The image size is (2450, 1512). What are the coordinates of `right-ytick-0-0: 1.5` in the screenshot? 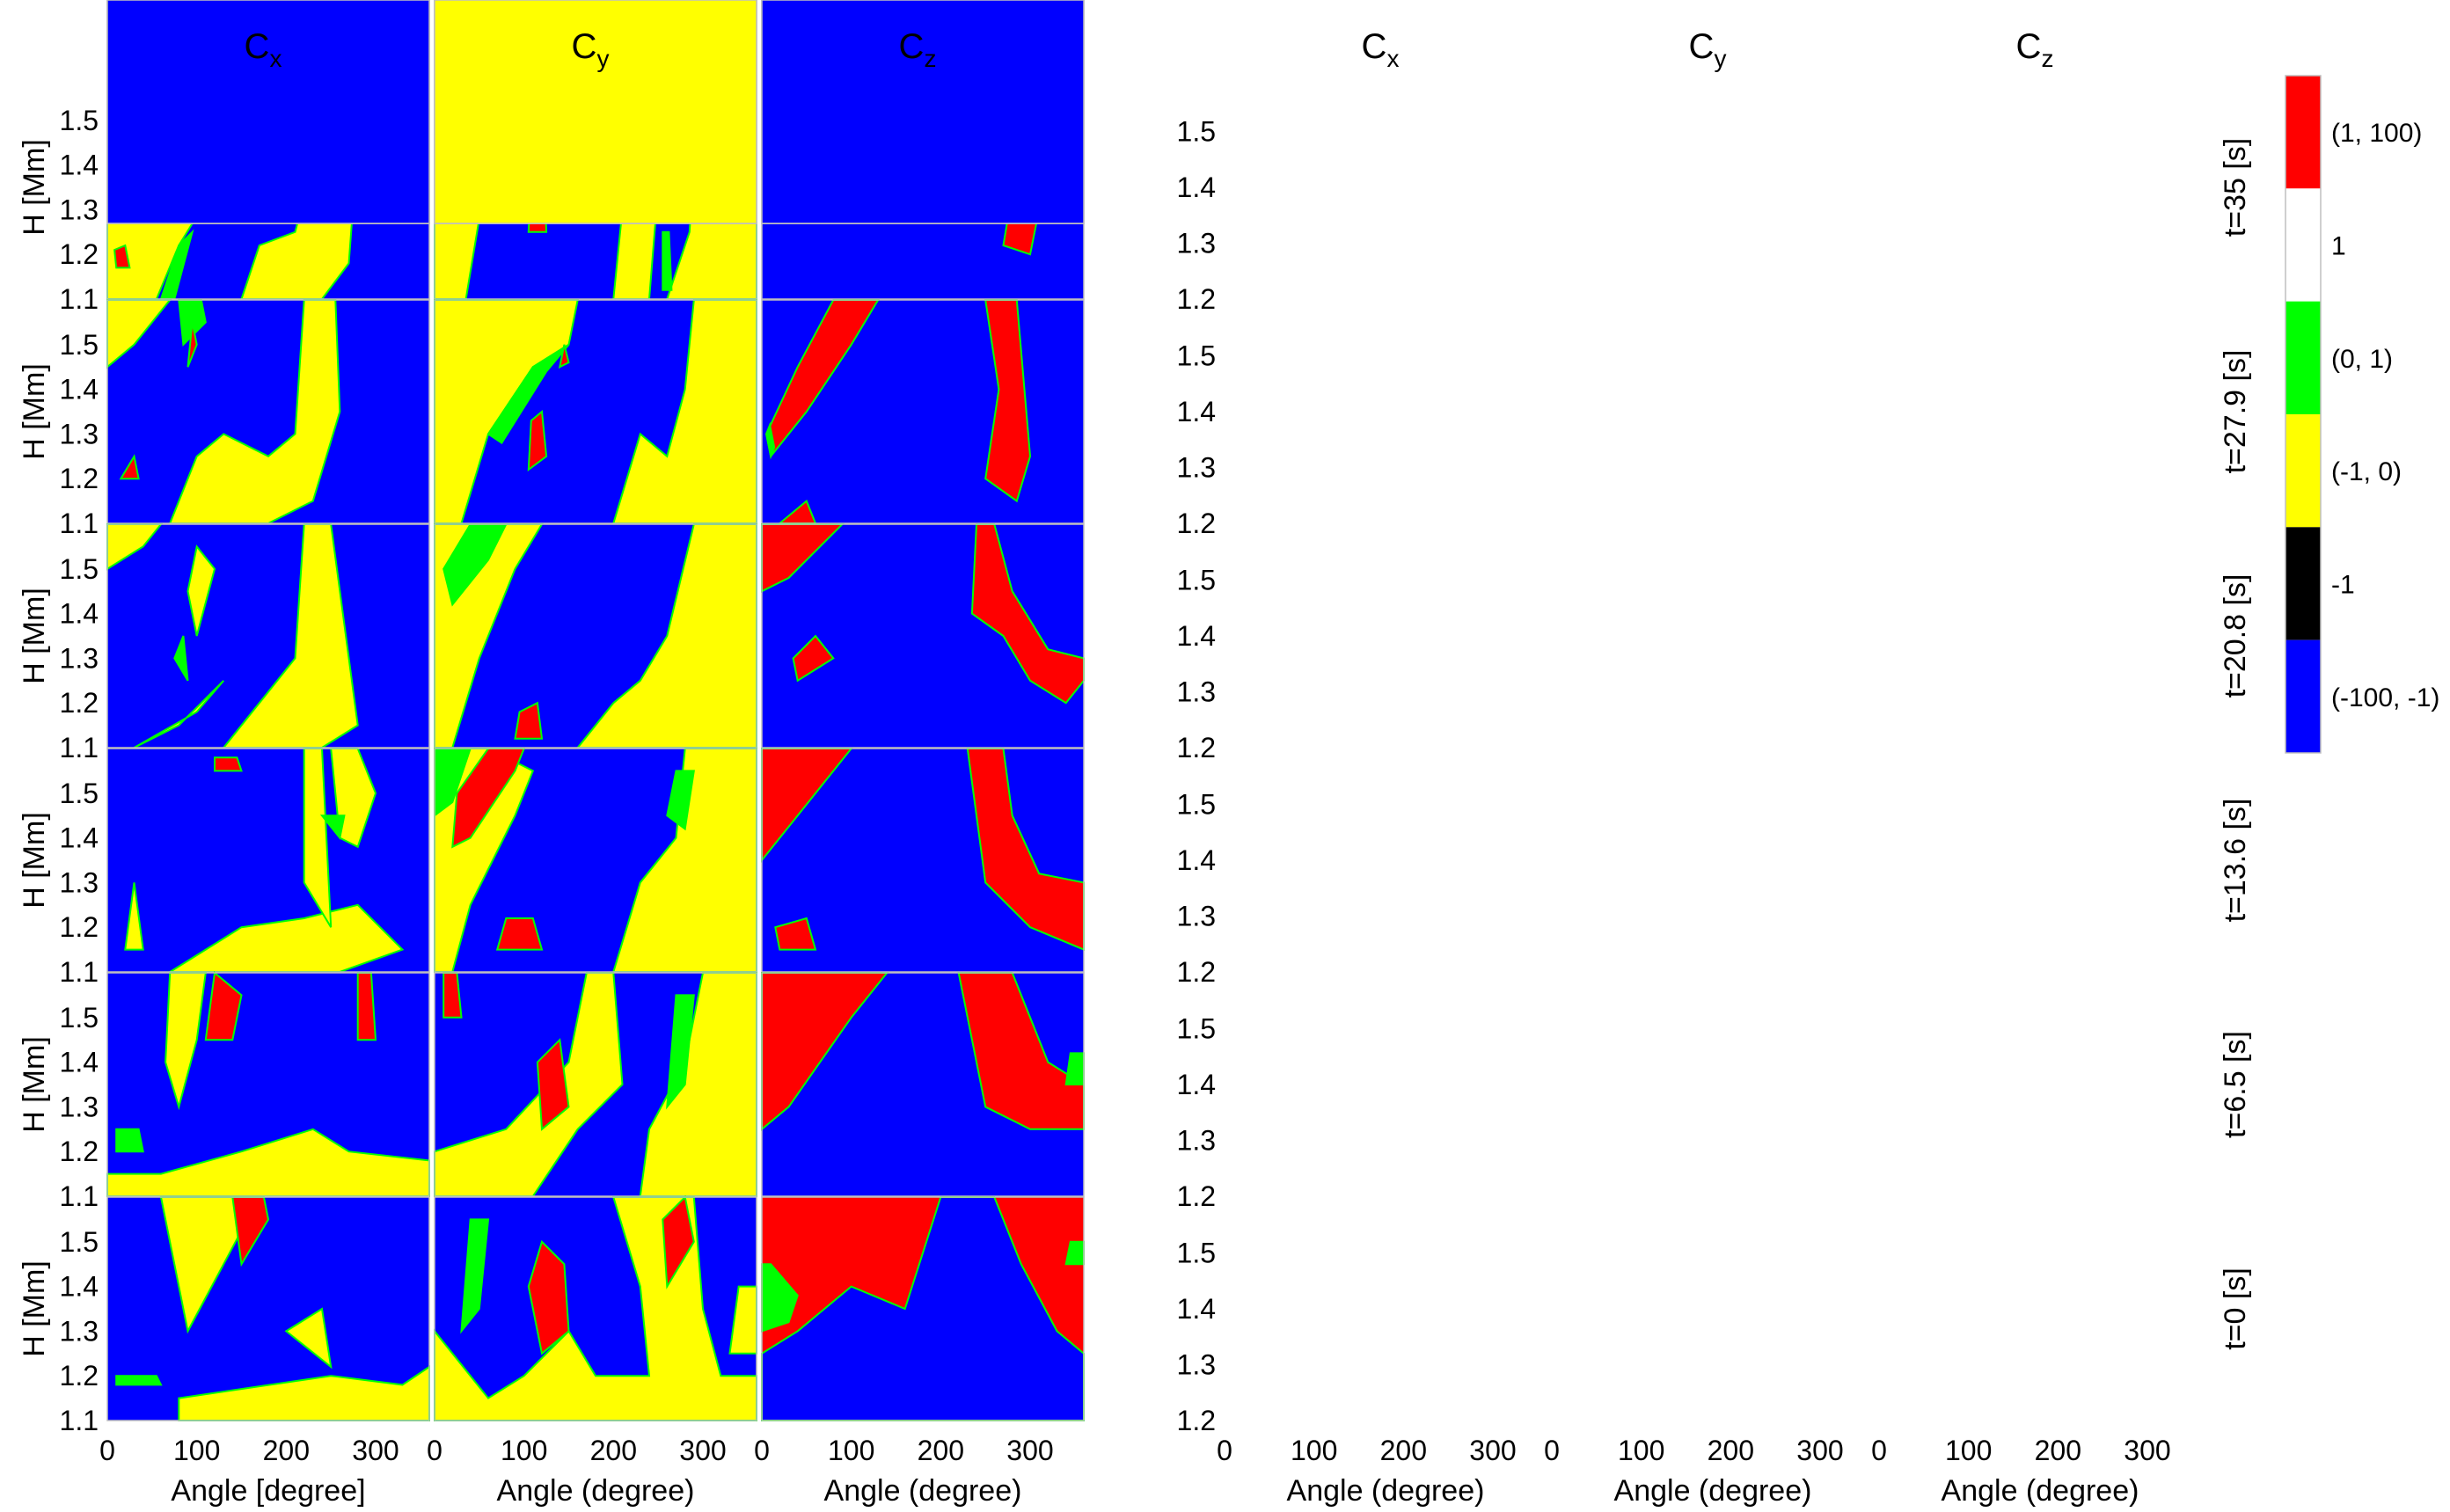 It's located at (1197, 132).